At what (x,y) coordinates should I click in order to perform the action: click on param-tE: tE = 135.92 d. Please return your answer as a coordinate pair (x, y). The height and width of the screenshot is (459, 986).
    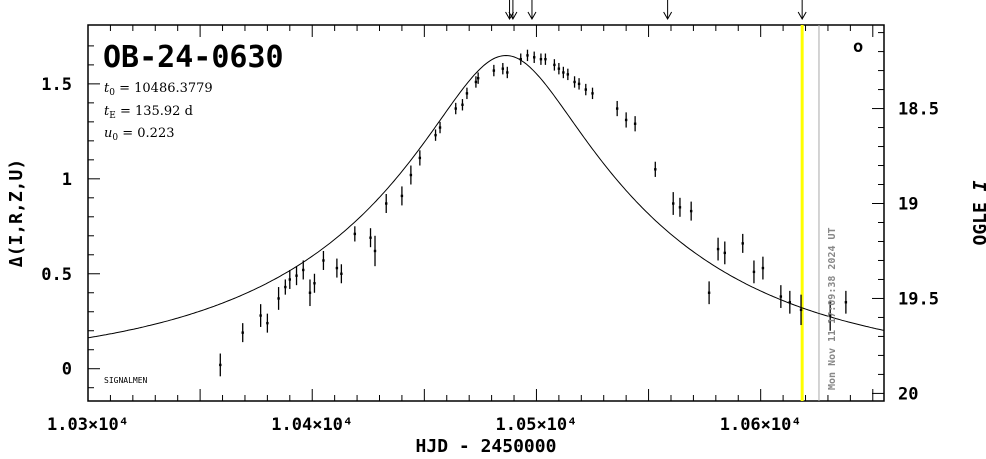
    Looking at the image, I should click on (148, 112).